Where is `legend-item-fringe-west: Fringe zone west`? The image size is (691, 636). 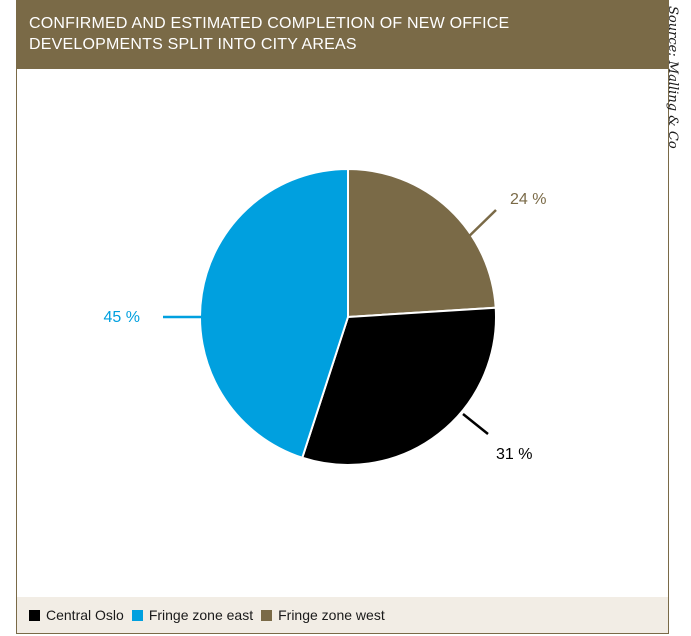 legend-item-fringe-west: Fringe zone west is located at coordinates (323, 615).